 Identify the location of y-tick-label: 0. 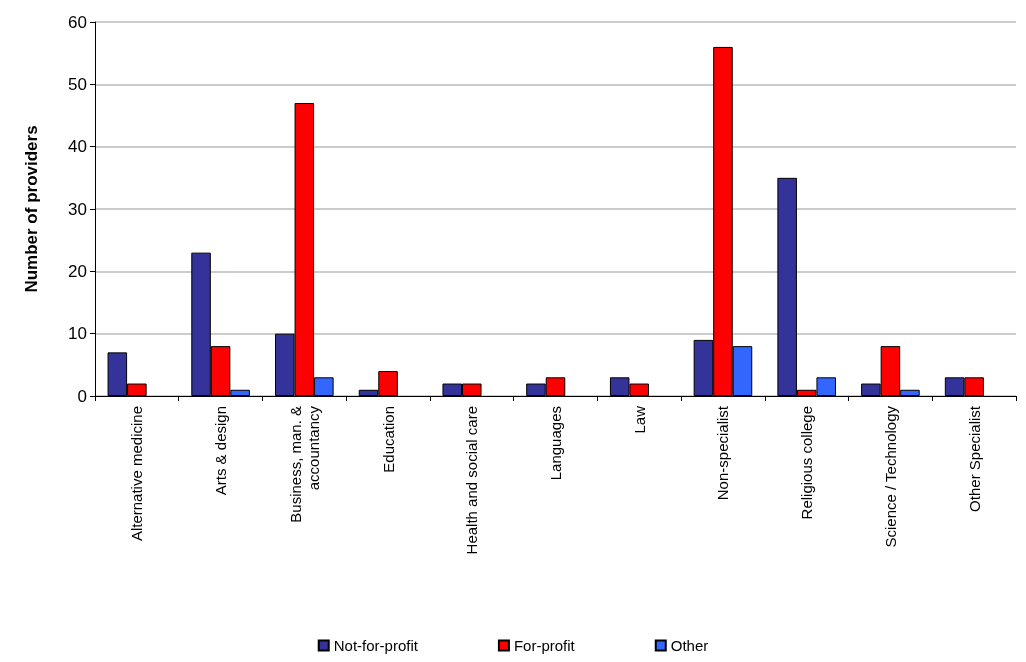
(82, 396).